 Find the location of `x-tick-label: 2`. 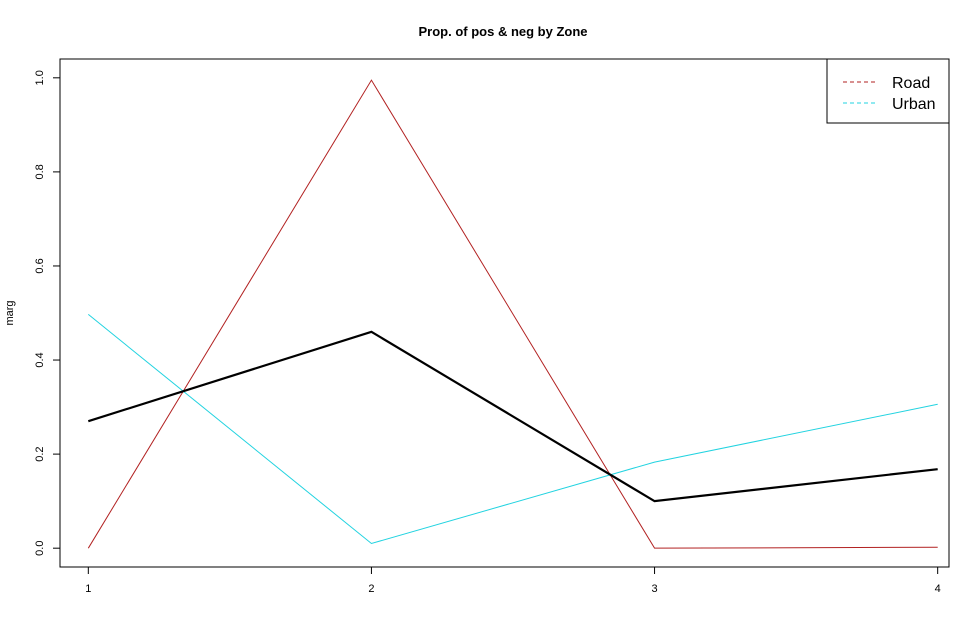

x-tick-label: 2 is located at coordinates (371, 589).